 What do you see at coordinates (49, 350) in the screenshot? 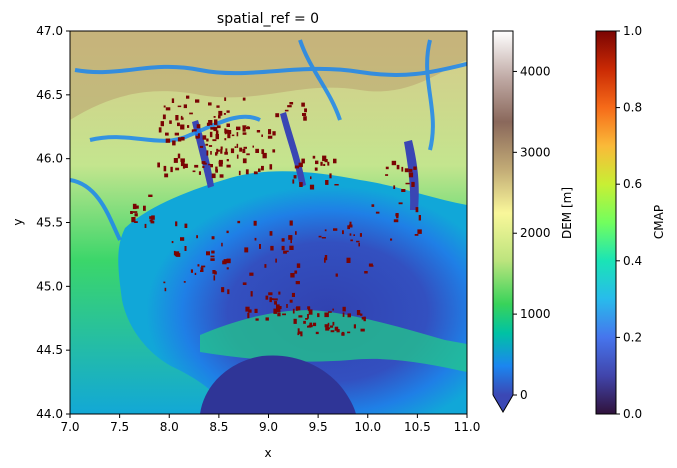
I see `y-tick-label: 44.5` at bounding box center [49, 350].